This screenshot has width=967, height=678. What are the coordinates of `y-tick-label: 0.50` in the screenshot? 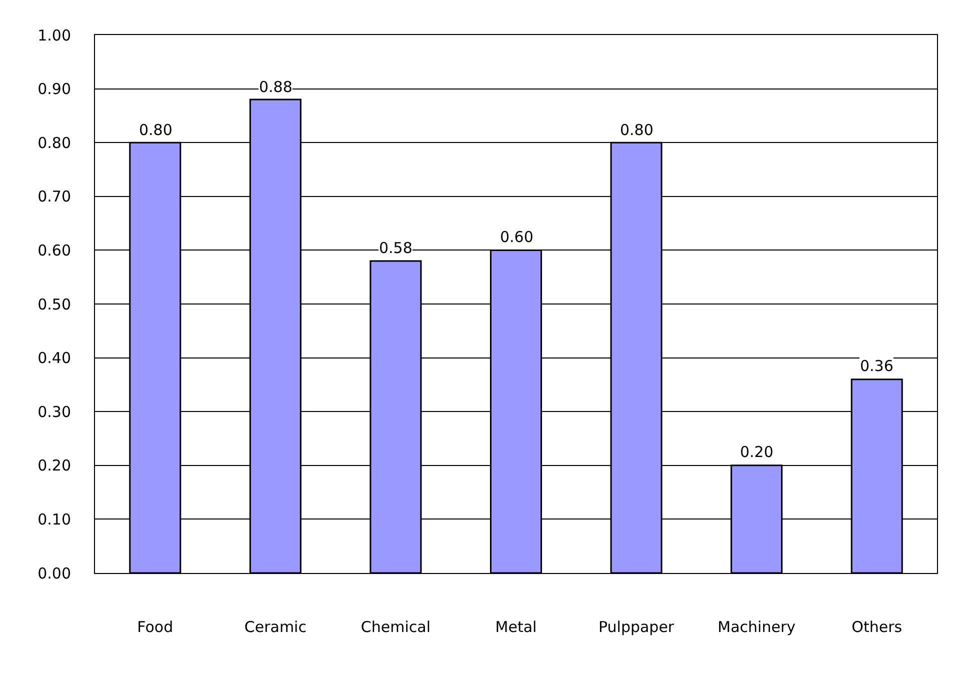 It's located at (54, 304).